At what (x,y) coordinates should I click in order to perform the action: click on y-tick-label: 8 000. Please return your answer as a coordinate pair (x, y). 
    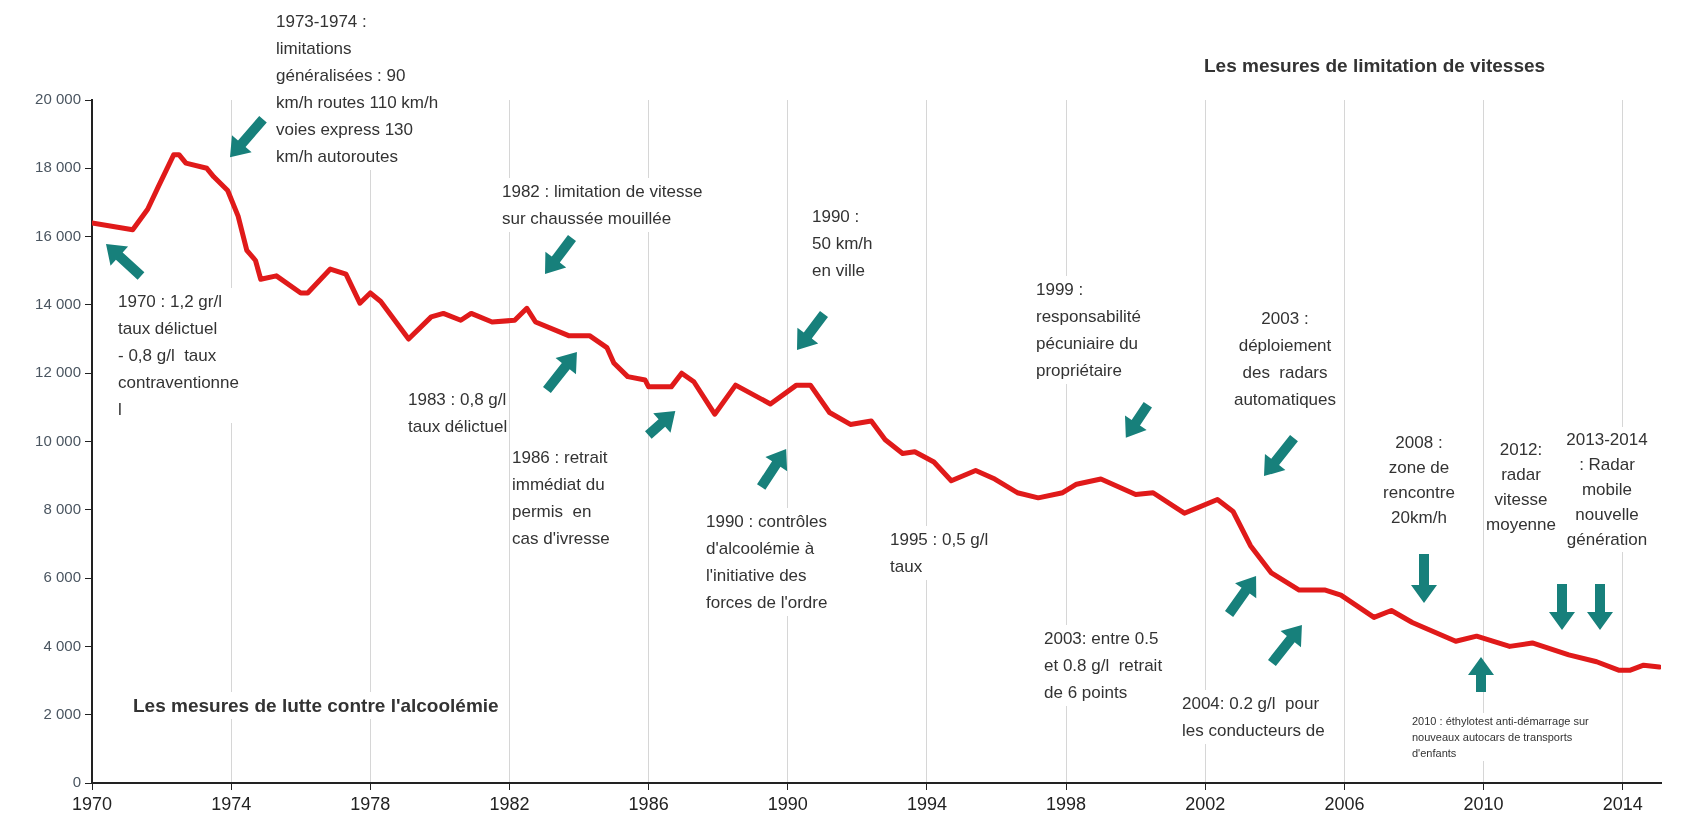
    Looking at the image, I should click on (62, 508).